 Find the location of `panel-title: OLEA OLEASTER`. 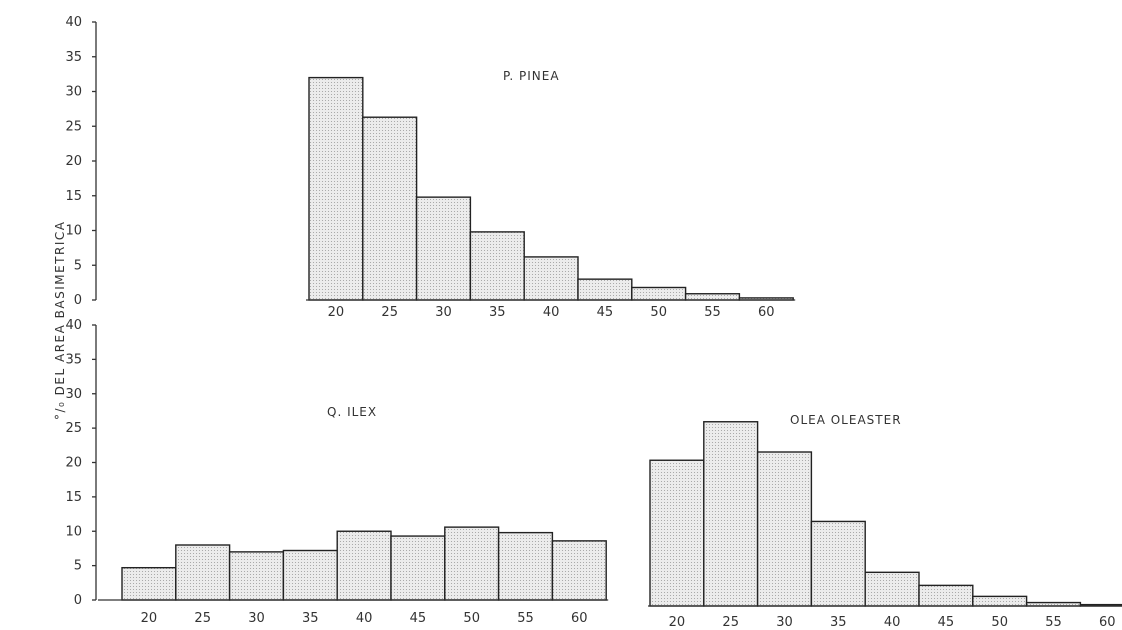

panel-title: OLEA OLEASTER is located at coordinates (846, 420).